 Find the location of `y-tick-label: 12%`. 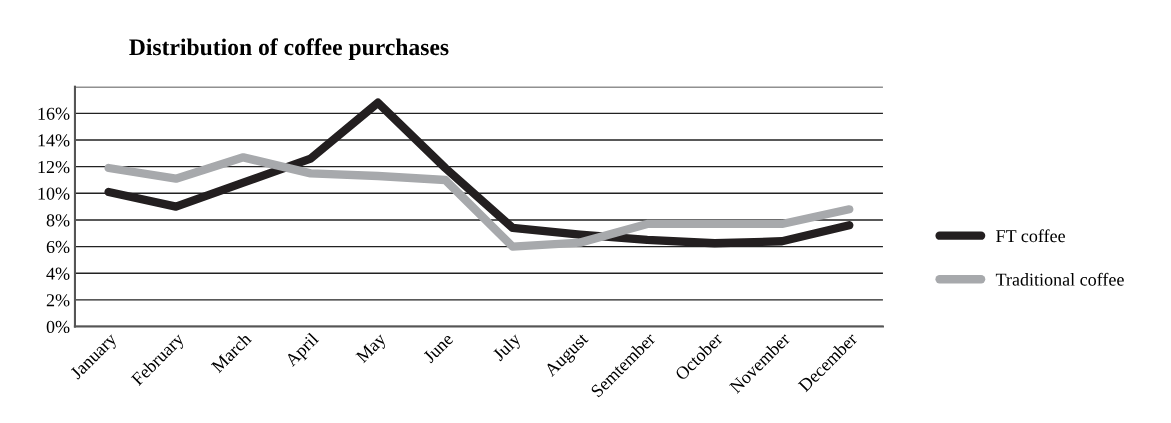

y-tick-label: 12% is located at coordinates (54, 167).